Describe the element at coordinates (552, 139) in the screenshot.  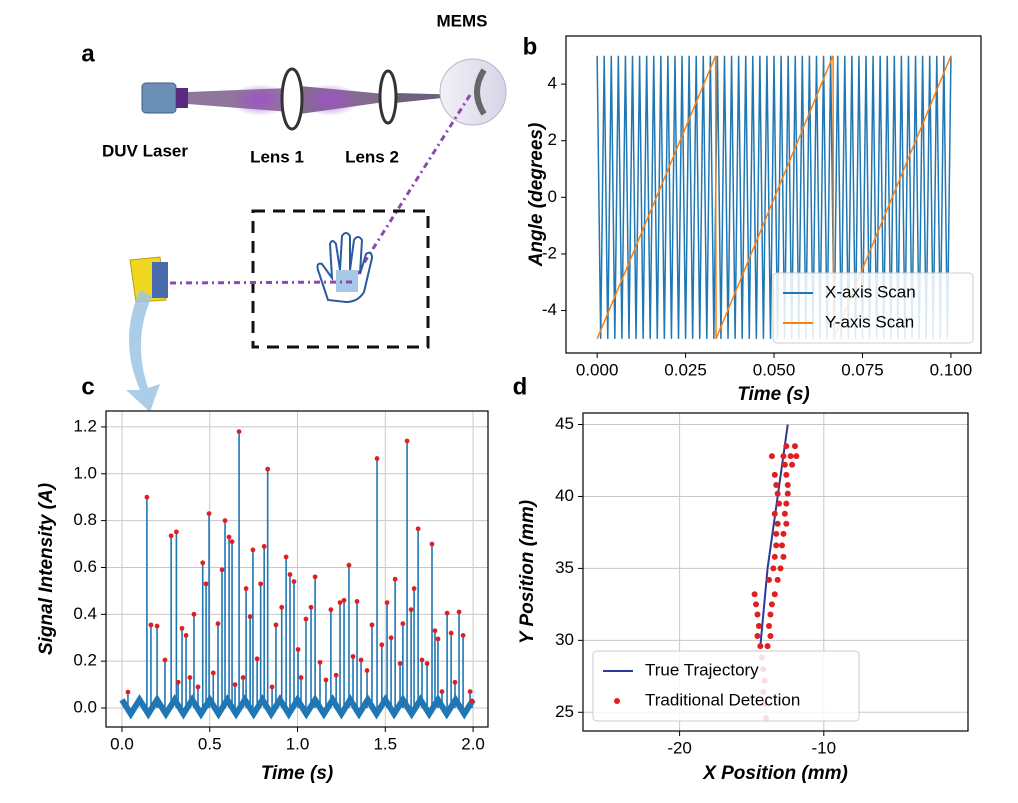
I see `y-tick-label: 2` at that location.